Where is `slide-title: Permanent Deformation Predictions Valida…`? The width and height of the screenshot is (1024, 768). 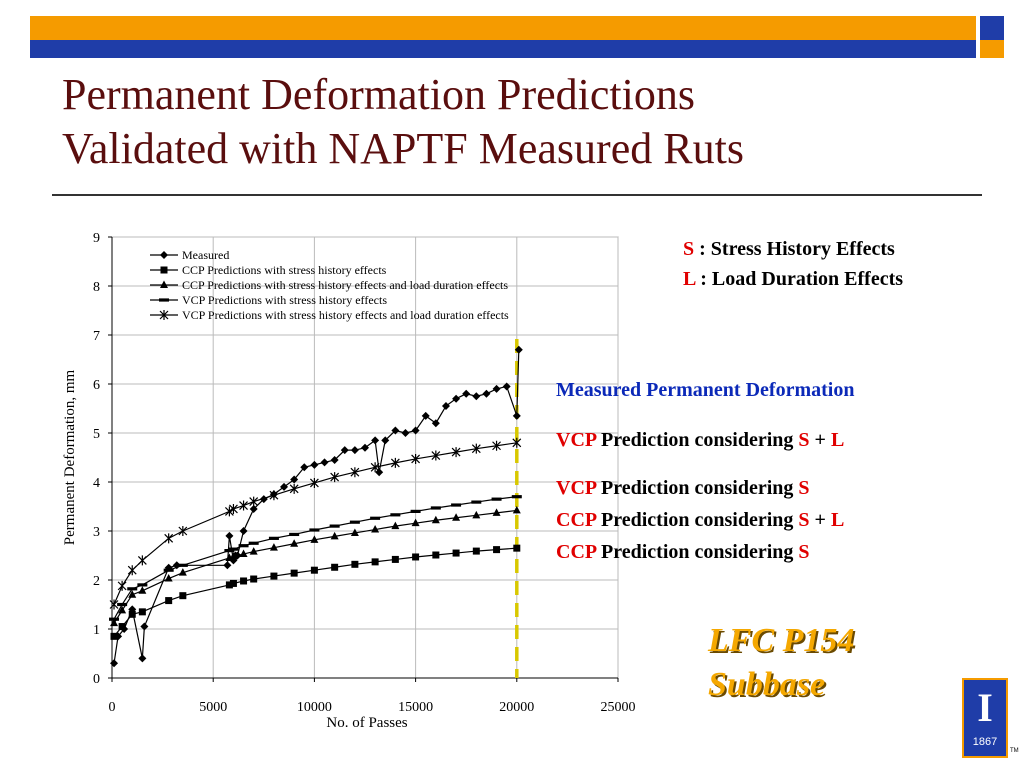
slide-title: Permanent Deformation Predictions Valida… is located at coordinates (512, 122).